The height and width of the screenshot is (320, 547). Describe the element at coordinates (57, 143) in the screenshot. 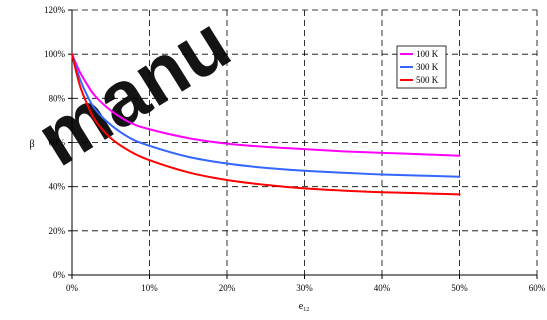

I see `y-tick-label: 60%` at that location.